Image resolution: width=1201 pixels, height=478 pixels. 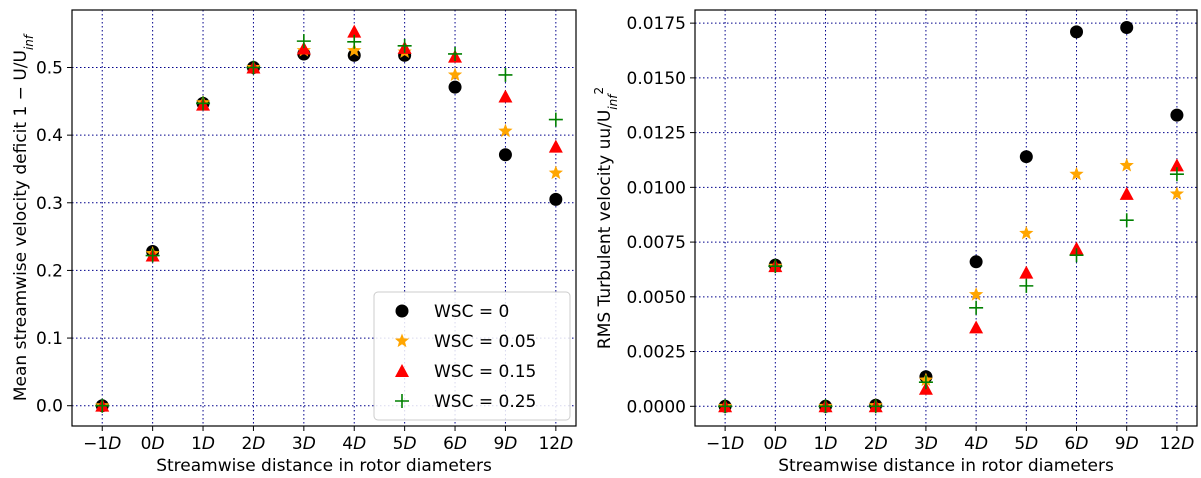 What do you see at coordinates (49, 136) in the screenshot?
I see `y-tick-label: 0.4` at bounding box center [49, 136].